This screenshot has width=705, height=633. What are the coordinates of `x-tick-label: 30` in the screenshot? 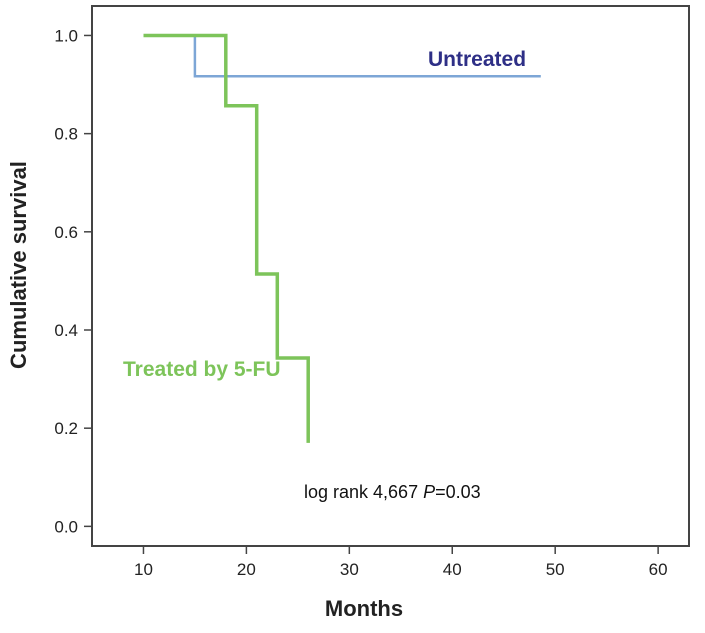 It's located at (349, 569).